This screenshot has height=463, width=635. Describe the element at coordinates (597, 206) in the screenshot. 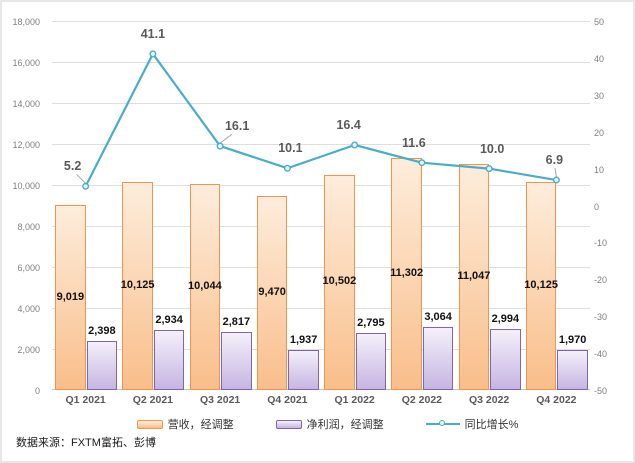

I see `right-axis-tick-label: 0` at that location.